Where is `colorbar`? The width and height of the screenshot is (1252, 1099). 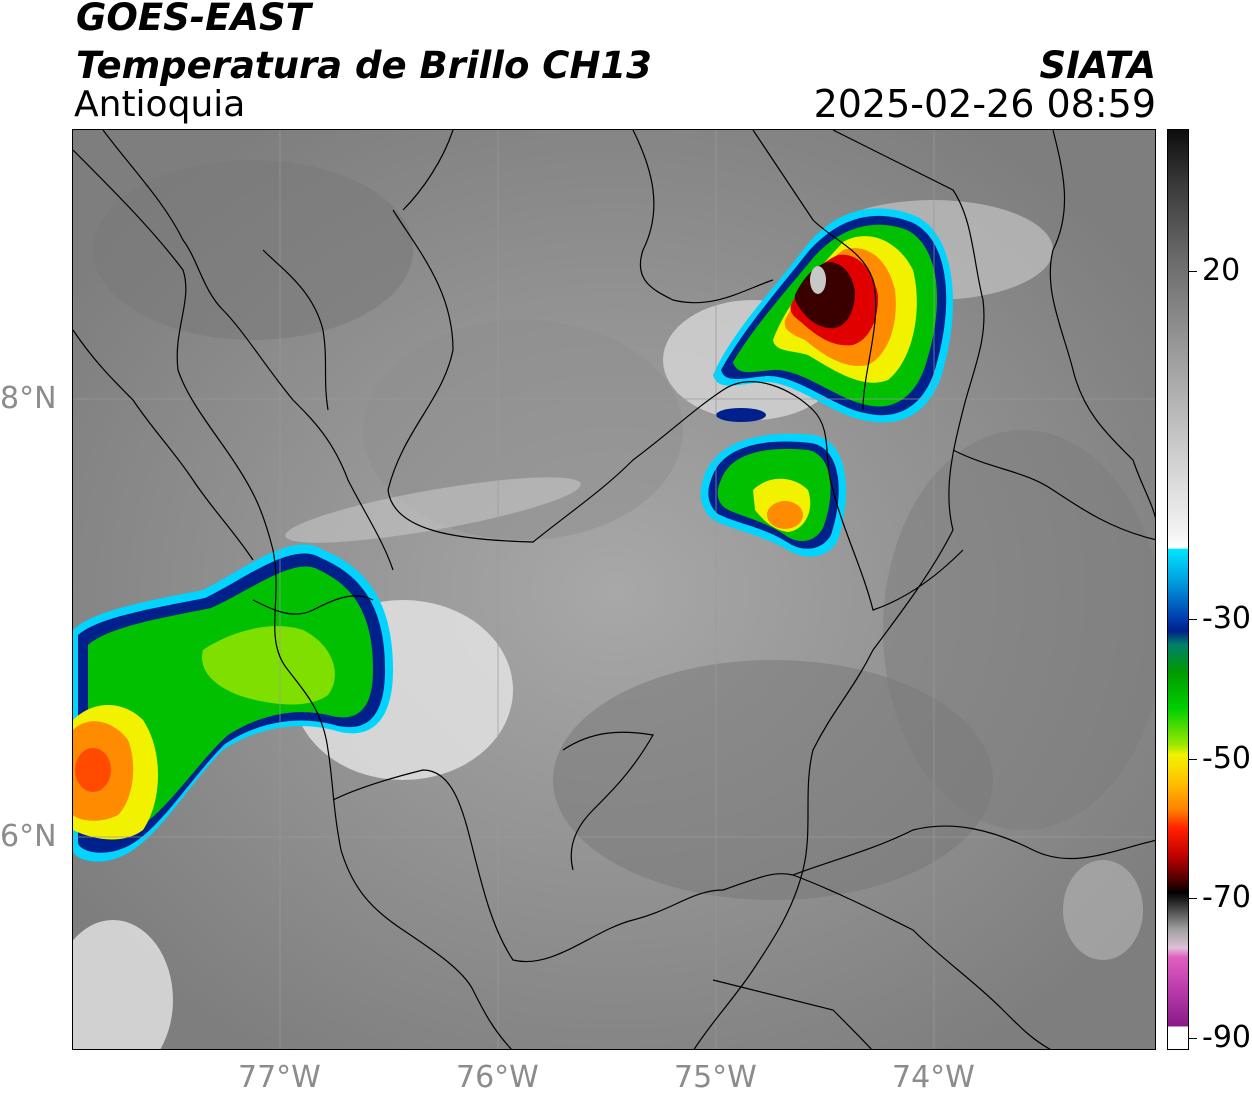 colorbar is located at coordinates (1178, 589).